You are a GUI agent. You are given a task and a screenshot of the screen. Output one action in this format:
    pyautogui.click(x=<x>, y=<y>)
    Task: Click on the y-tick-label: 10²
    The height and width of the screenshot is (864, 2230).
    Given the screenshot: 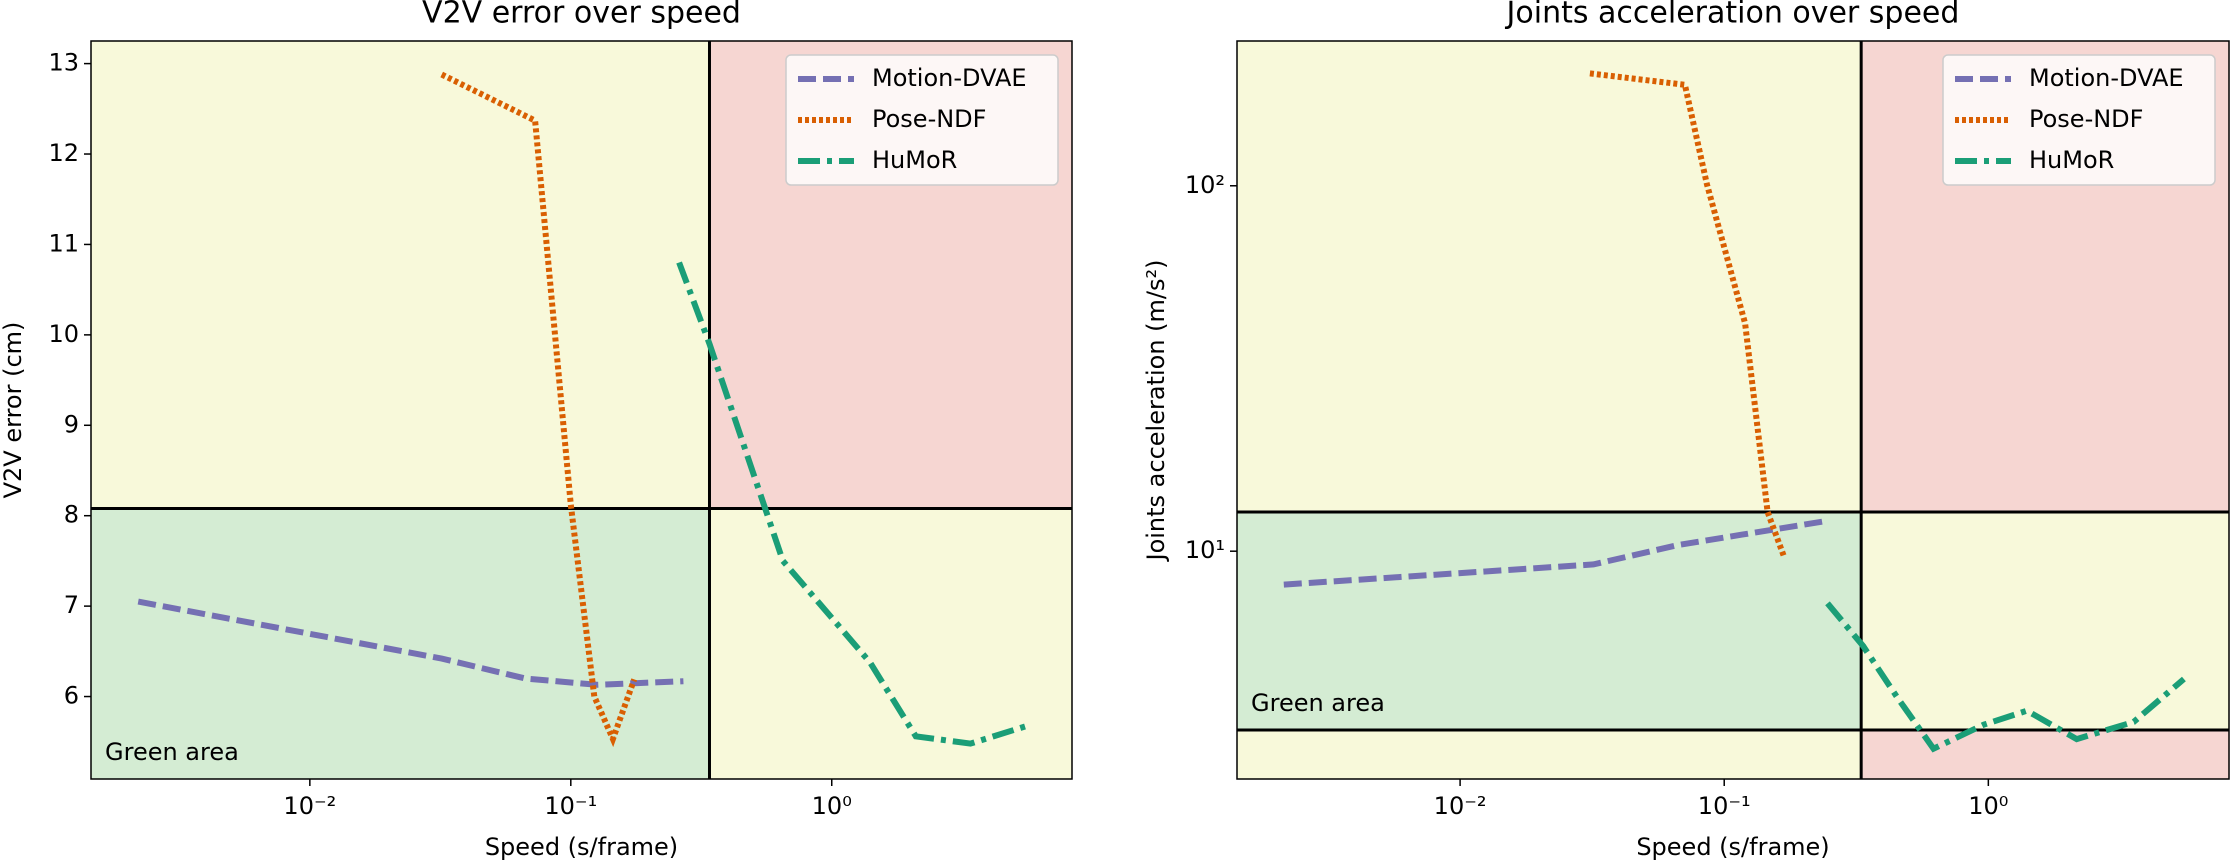 What is the action you would take?
    pyautogui.click(x=1205, y=185)
    